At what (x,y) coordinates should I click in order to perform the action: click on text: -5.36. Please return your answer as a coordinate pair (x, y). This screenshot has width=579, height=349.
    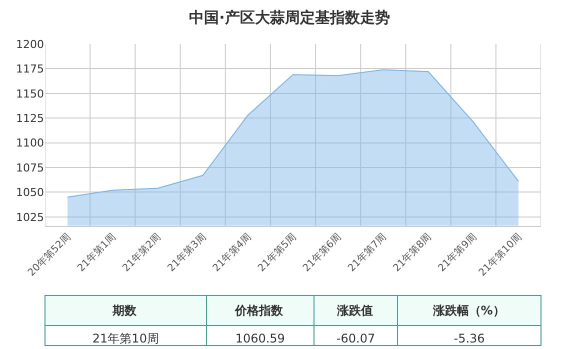
    Looking at the image, I should click on (469, 338).